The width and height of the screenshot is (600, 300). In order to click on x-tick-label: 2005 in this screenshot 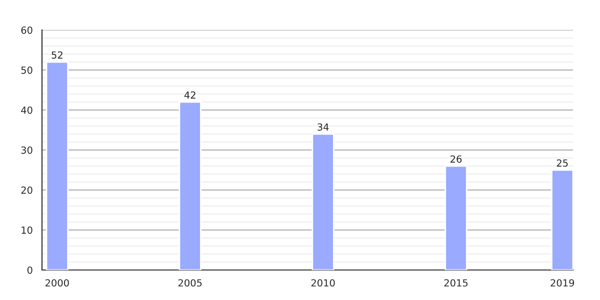, I will do `click(190, 283)`.